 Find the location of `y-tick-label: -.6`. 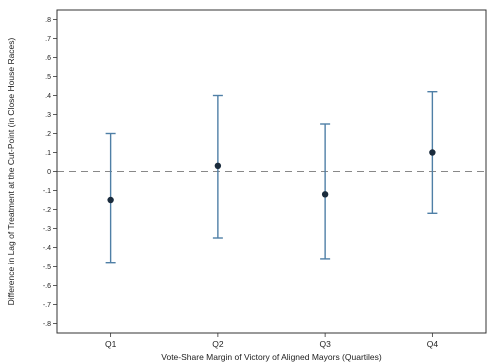

y-tick-label: -.6 is located at coordinates (47, 286).